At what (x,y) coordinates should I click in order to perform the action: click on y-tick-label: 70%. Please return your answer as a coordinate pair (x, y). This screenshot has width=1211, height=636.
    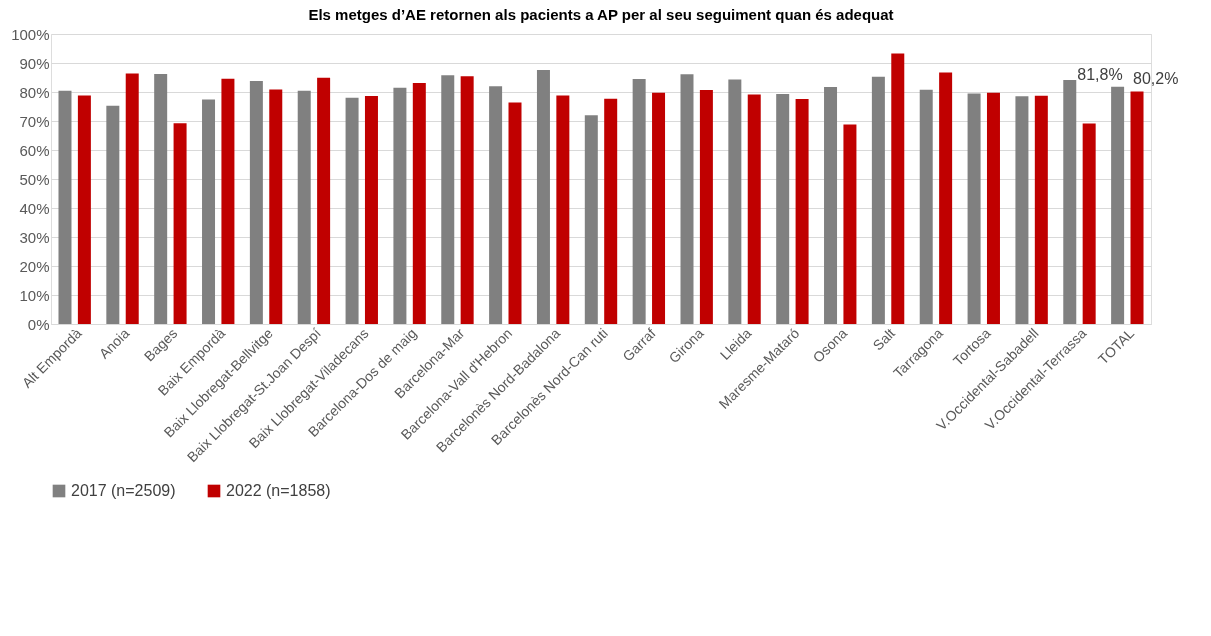
    Looking at the image, I should click on (34, 121).